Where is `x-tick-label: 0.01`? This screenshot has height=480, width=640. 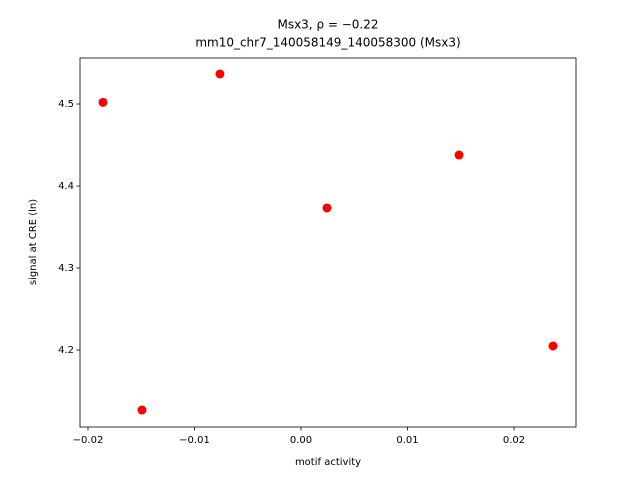 x-tick-label: 0.01 is located at coordinates (407, 440).